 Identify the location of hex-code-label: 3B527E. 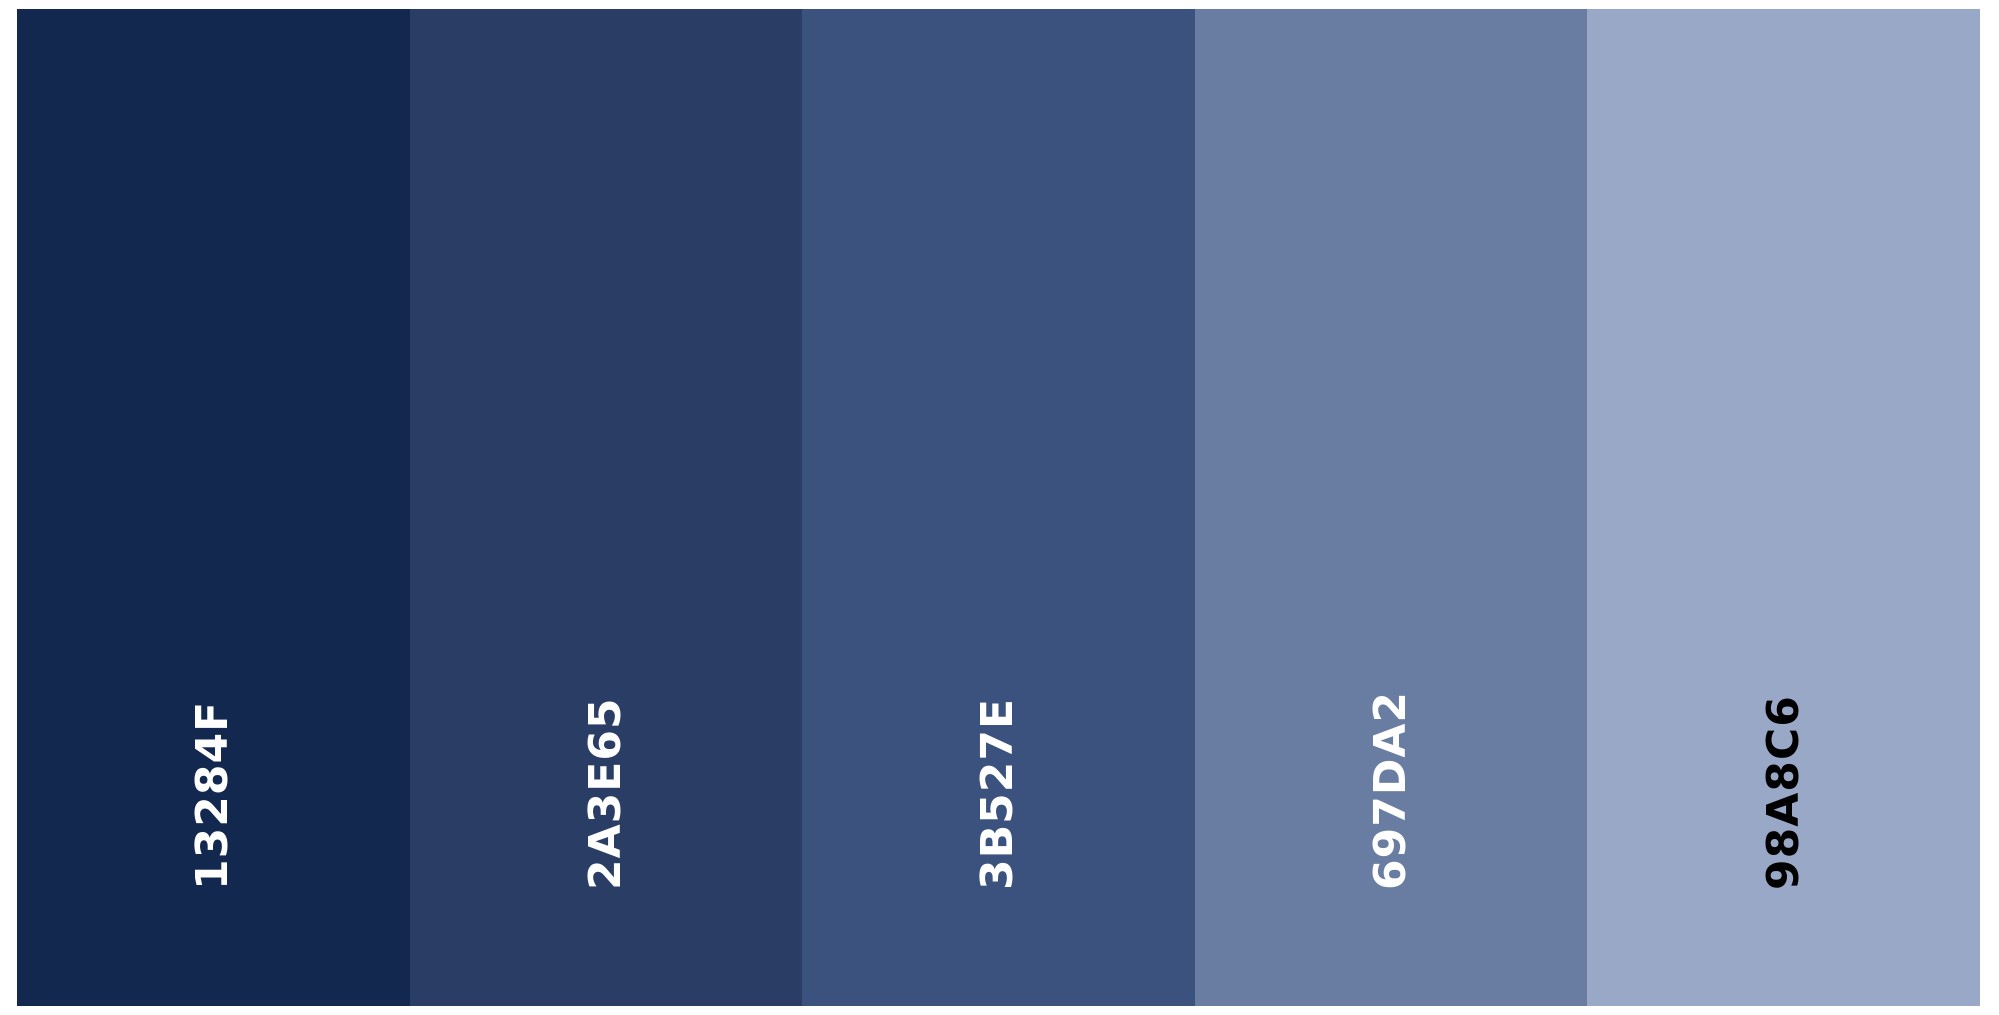
(998, 793).